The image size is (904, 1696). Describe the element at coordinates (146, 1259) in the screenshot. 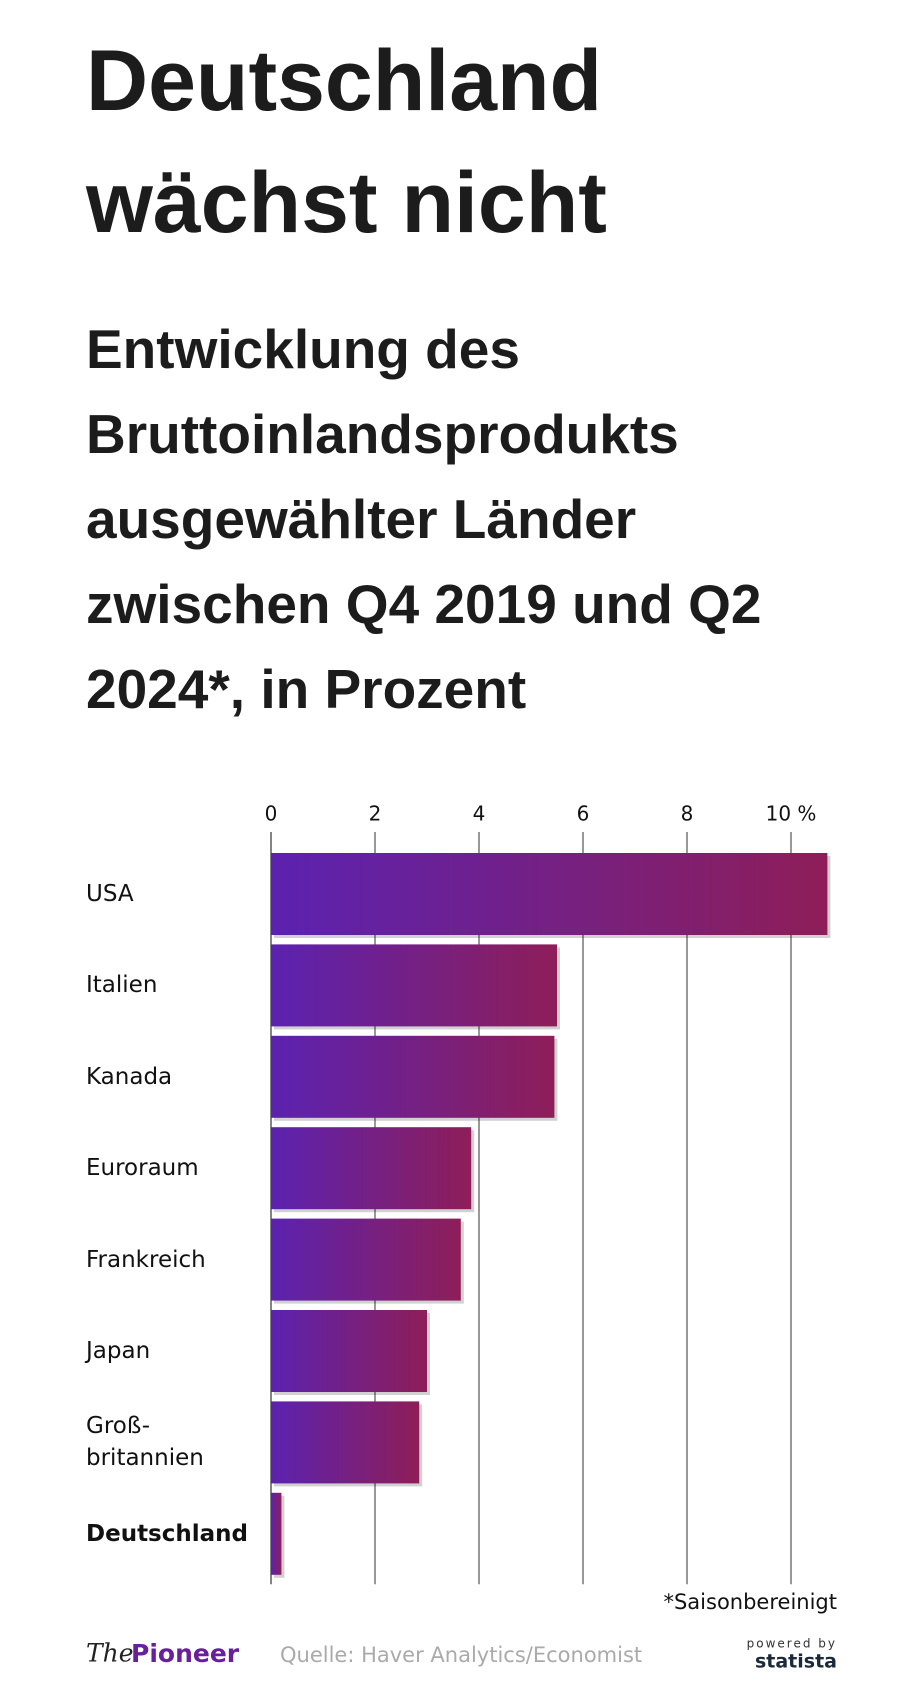

I see `category-label: Frankreich` at that location.